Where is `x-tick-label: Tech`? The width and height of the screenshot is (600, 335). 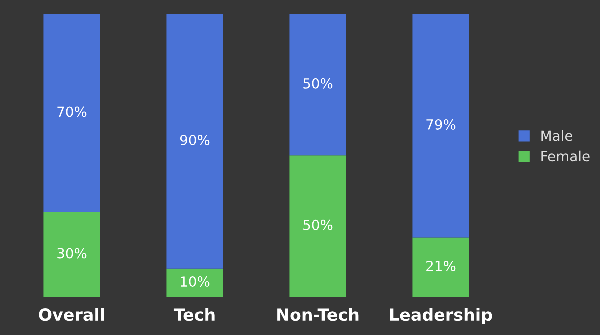
x-tick-label: Tech is located at coordinates (194, 315).